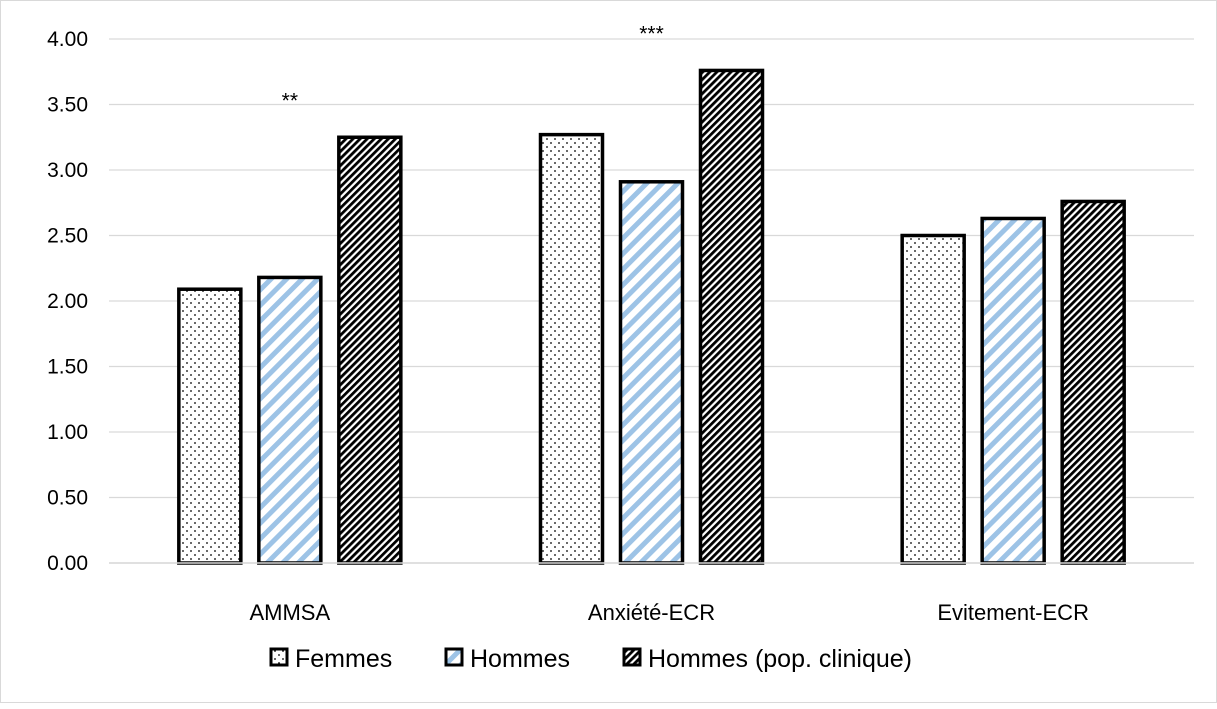 The image size is (1217, 709). I want to click on y-tick-label: 3.00, so click(67, 170).